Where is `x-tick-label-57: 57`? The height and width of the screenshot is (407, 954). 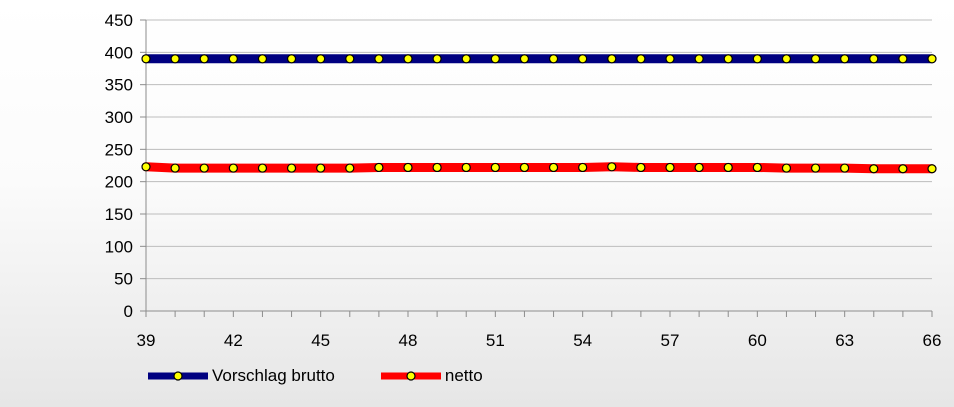 x-tick-label-57: 57 is located at coordinates (670, 340).